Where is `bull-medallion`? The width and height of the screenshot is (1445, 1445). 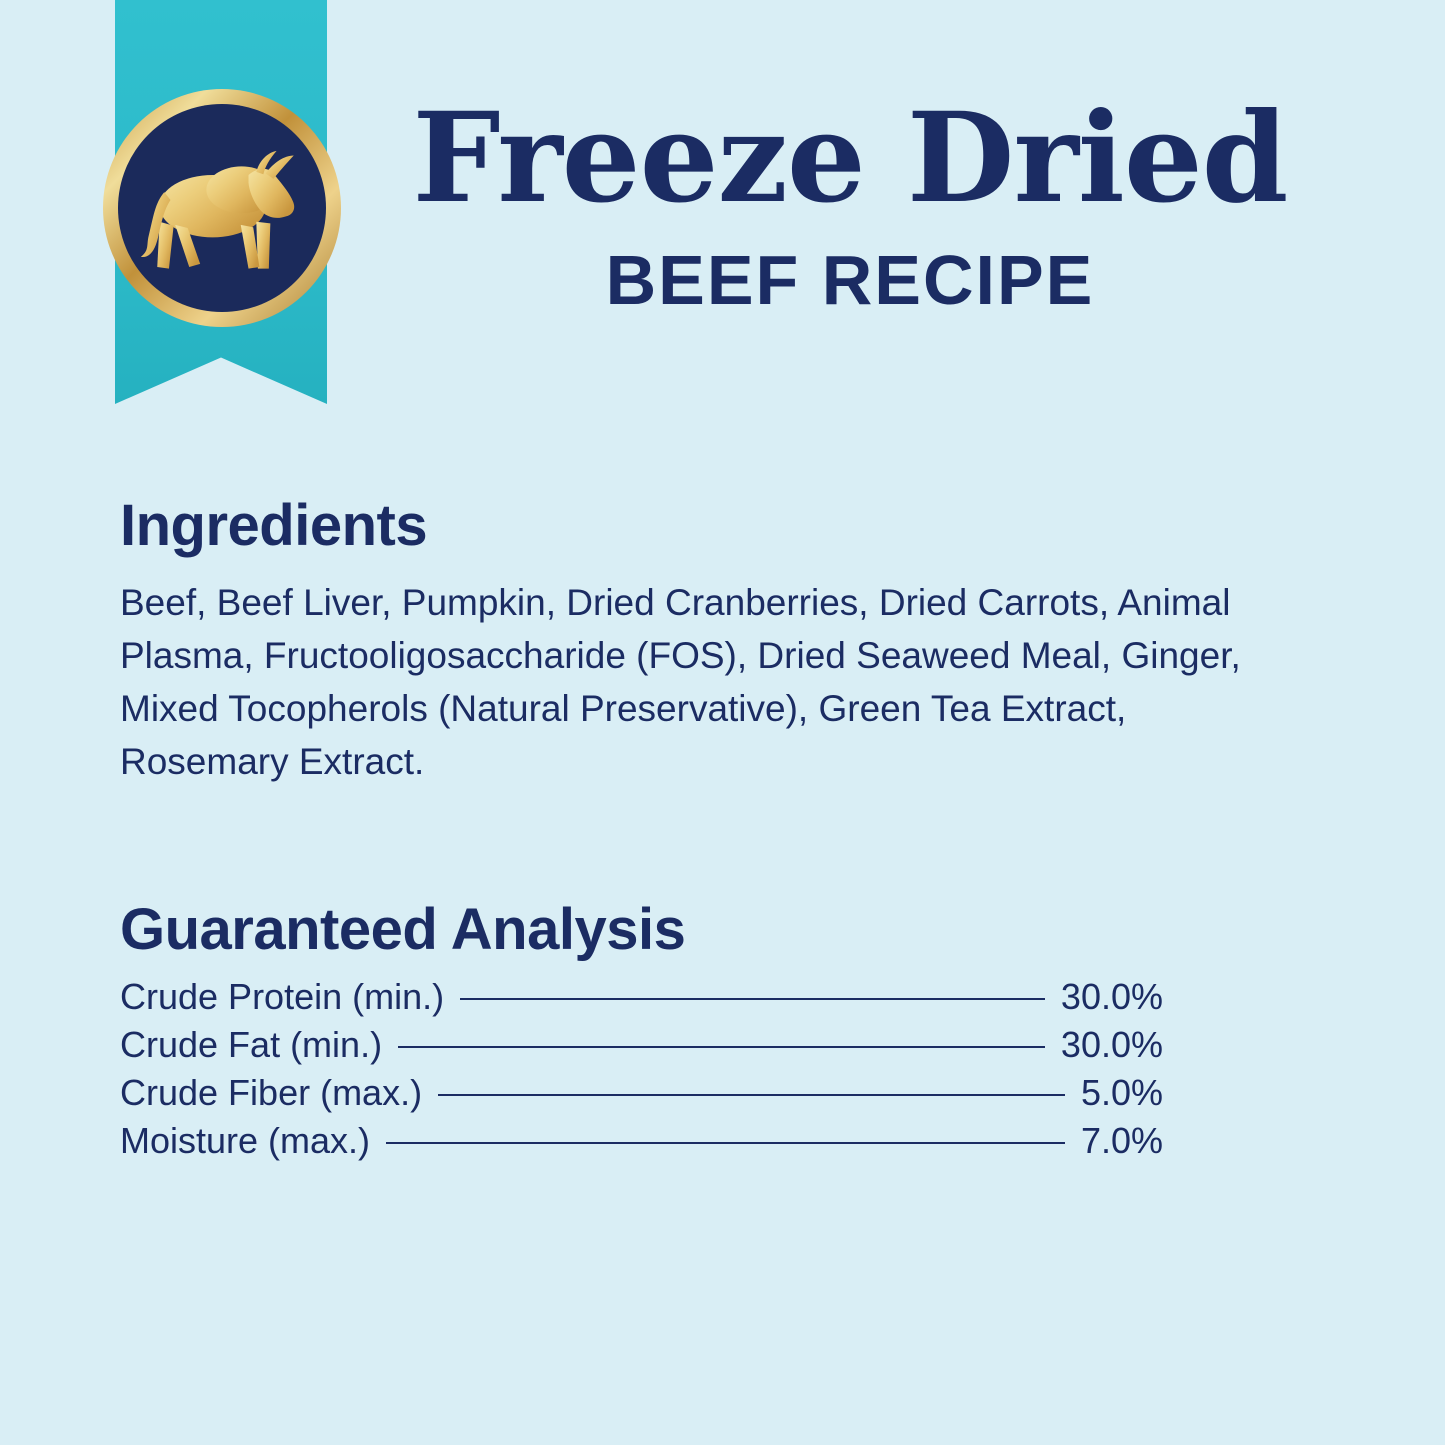 bull-medallion is located at coordinates (222, 208).